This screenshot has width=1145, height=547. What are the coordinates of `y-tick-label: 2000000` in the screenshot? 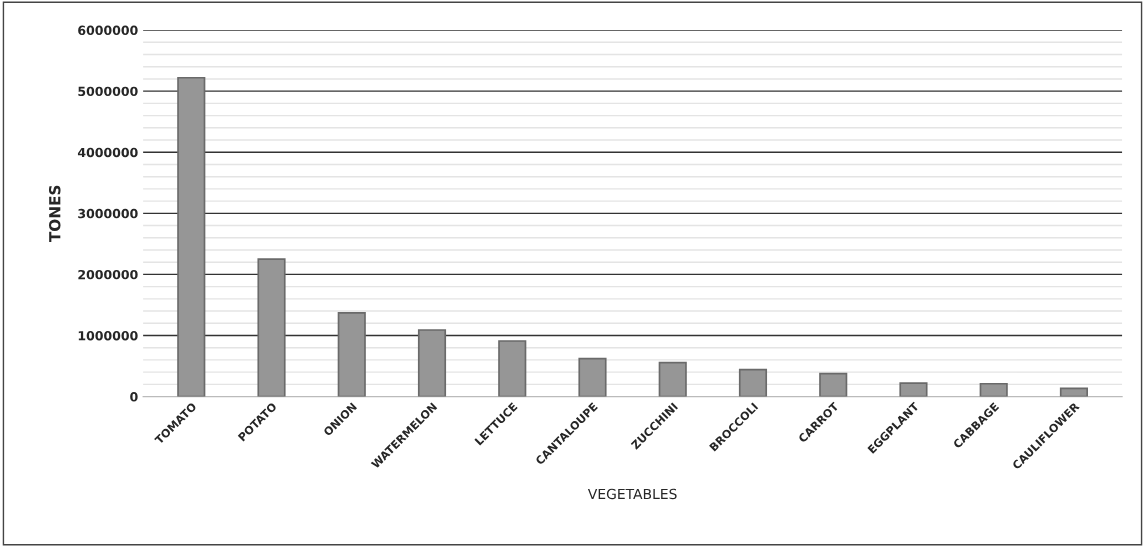 It's located at (108, 274).